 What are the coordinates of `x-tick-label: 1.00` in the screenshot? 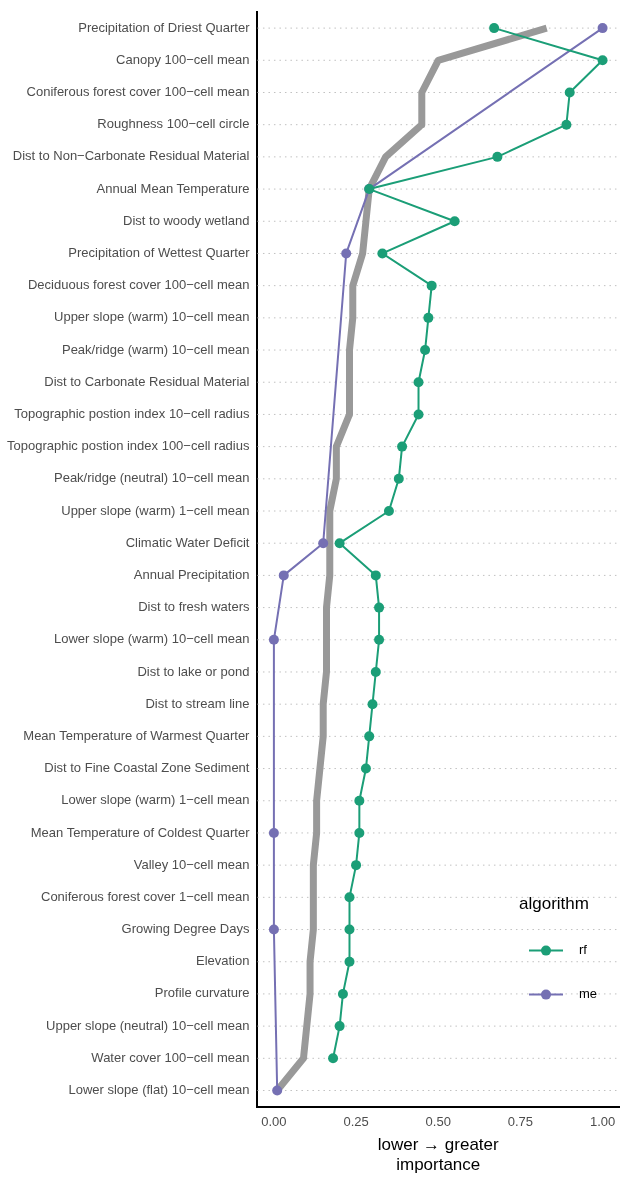 It's located at (602, 1121).